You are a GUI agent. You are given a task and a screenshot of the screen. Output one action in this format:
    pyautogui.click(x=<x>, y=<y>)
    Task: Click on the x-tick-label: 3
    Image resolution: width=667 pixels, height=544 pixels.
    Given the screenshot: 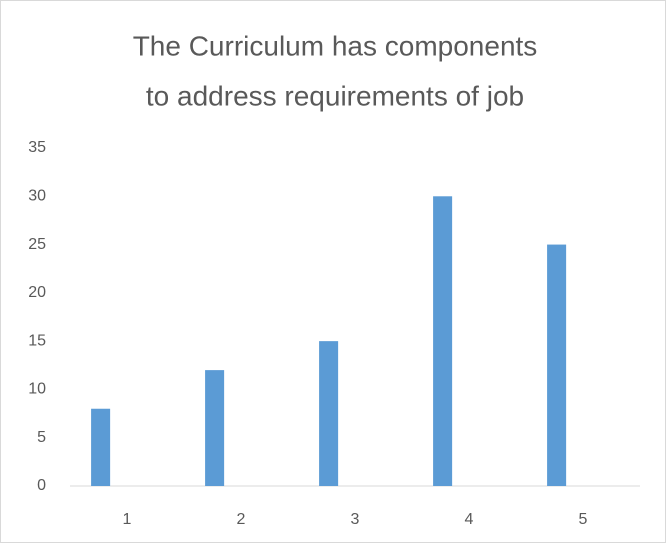 What is the action you would take?
    pyautogui.click(x=355, y=519)
    